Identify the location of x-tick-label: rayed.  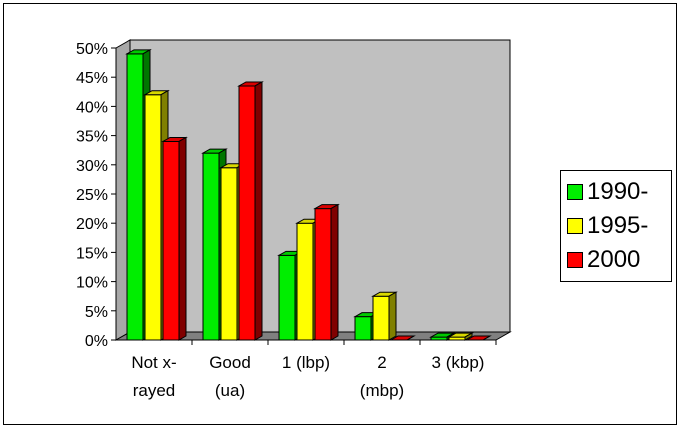
(154, 390).